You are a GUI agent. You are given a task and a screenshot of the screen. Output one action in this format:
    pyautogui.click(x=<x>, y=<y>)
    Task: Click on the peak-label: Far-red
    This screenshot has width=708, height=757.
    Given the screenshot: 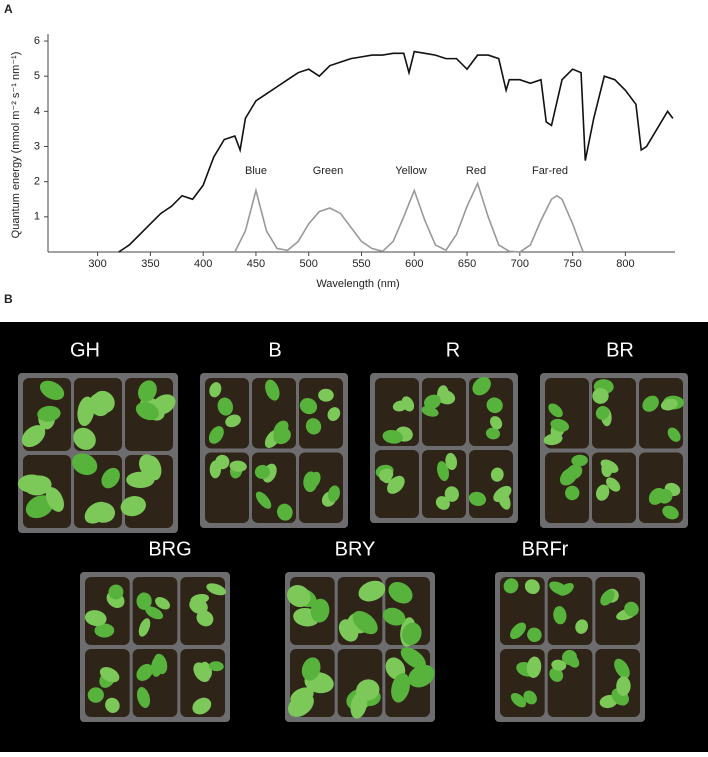 What is the action you would take?
    pyautogui.click(x=550, y=171)
    